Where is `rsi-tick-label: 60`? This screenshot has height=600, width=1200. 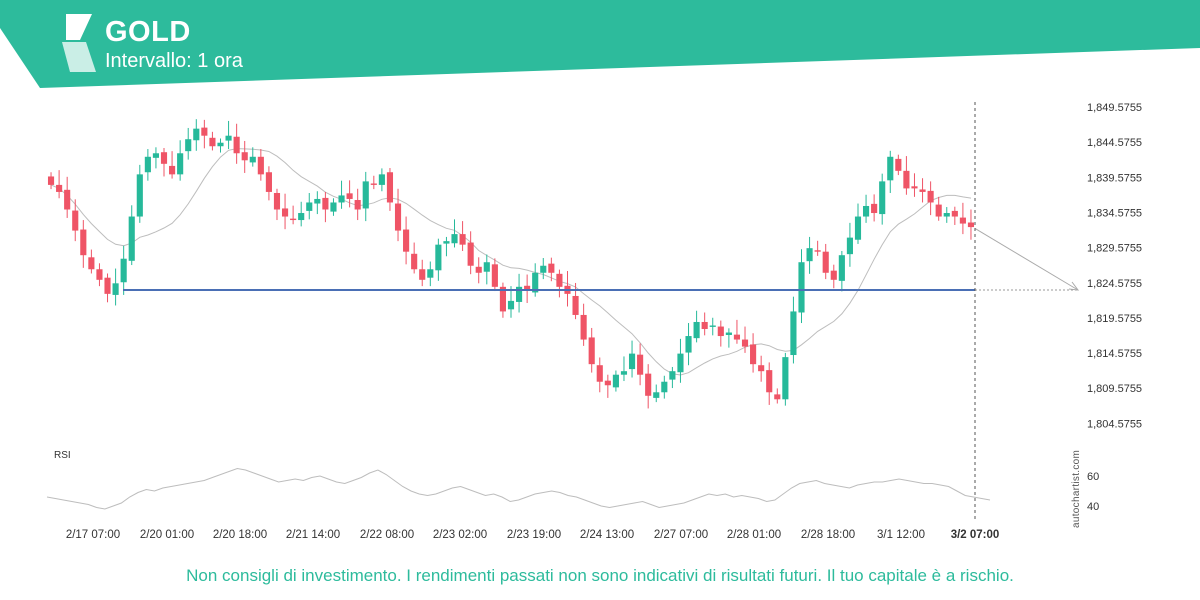 rsi-tick-label: 60 is located at coordinates (1093, 477).